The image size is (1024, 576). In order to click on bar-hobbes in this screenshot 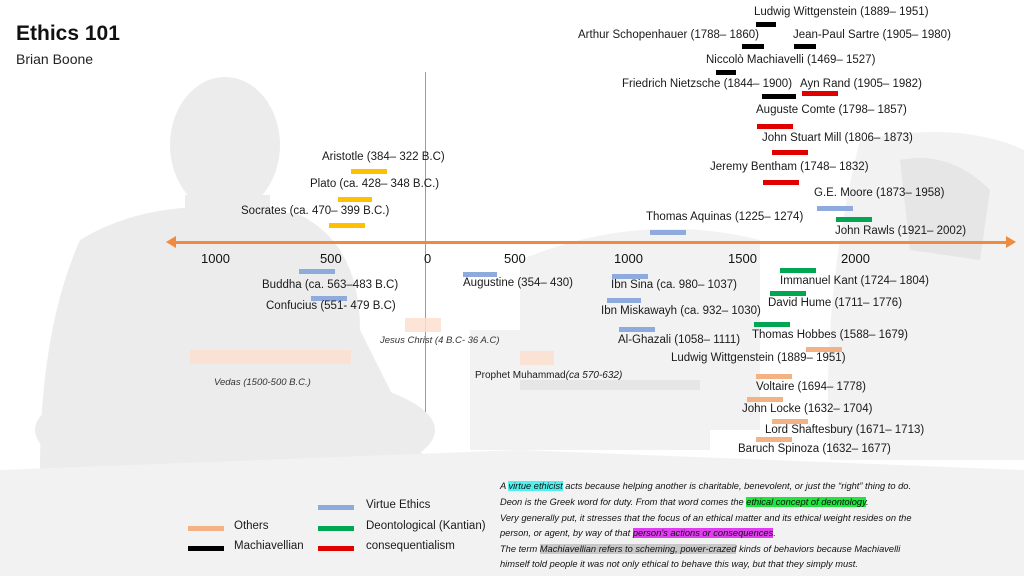, I will do `click(772, 324)`.